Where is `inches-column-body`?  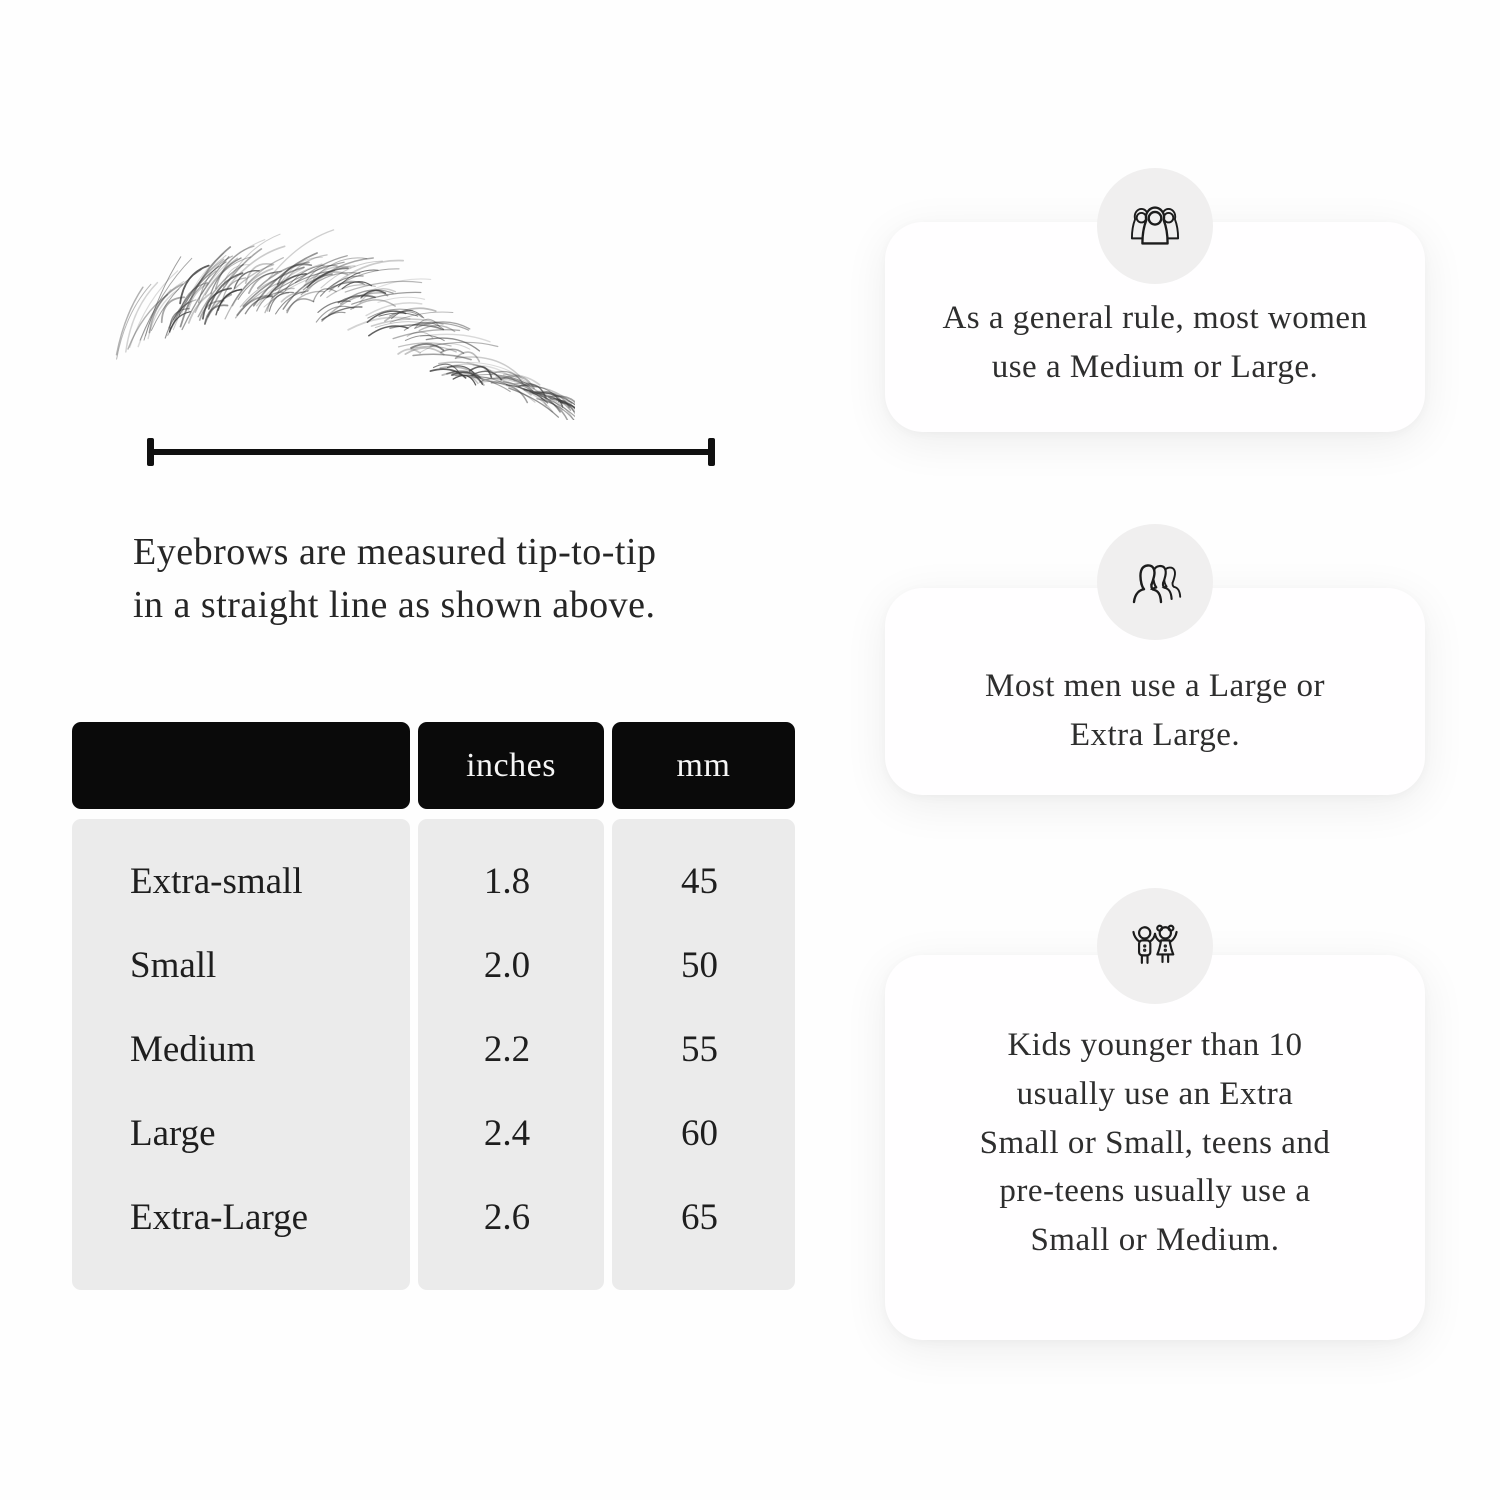 inches-column-body is located at coordinates (511, 1054).